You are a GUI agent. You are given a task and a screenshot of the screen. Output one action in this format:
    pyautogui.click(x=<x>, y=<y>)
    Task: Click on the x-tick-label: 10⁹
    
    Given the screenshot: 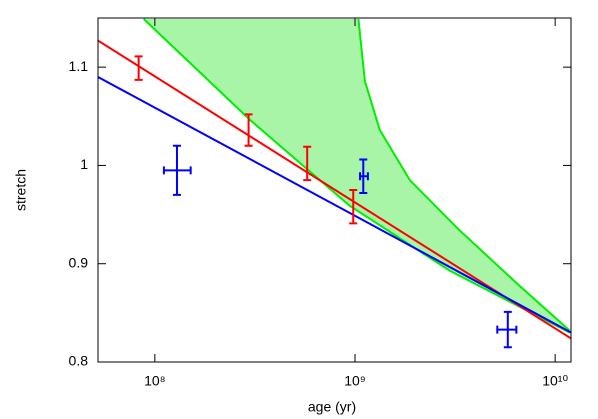 What is the action you would take?
    pyautogui.click(x=355, y=381)
    